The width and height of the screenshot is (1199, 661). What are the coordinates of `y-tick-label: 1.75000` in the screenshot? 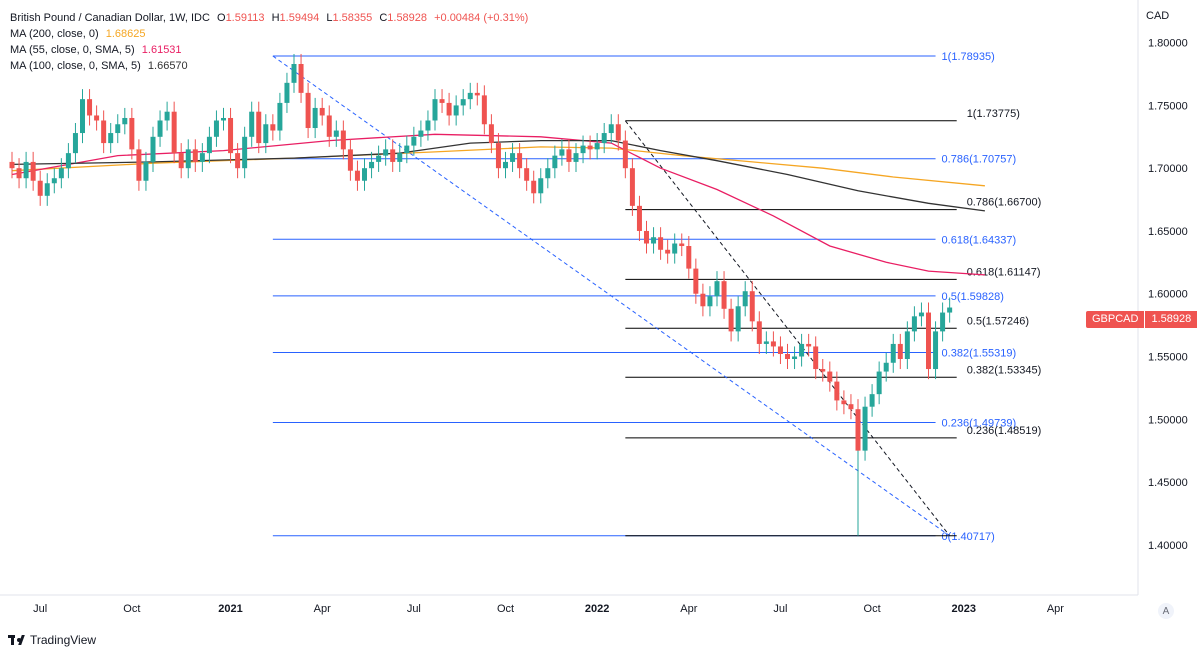 It's located at (1168, 106).